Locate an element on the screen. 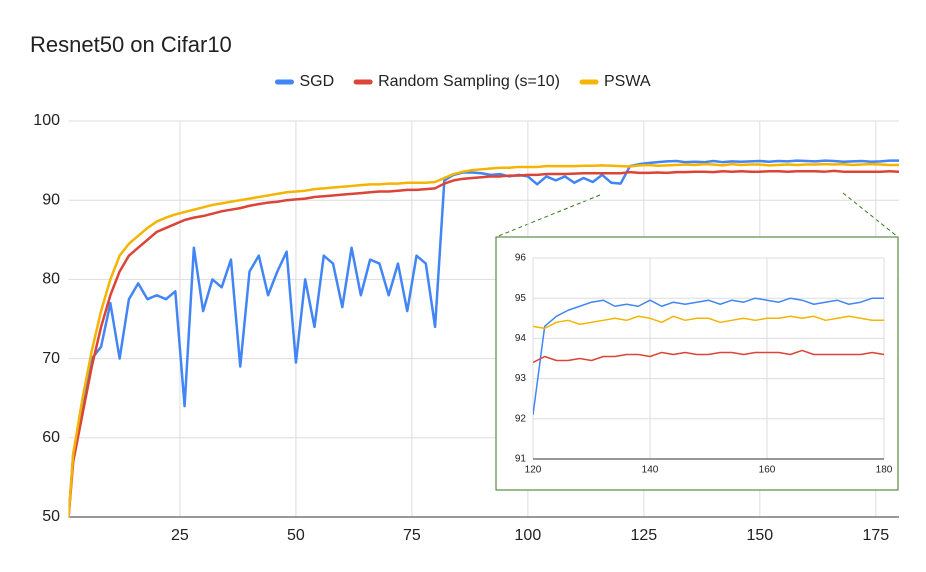 The height and width of the screenshot is (572, 926). y-tick-label: 60 is located at coordinates (51, 437).